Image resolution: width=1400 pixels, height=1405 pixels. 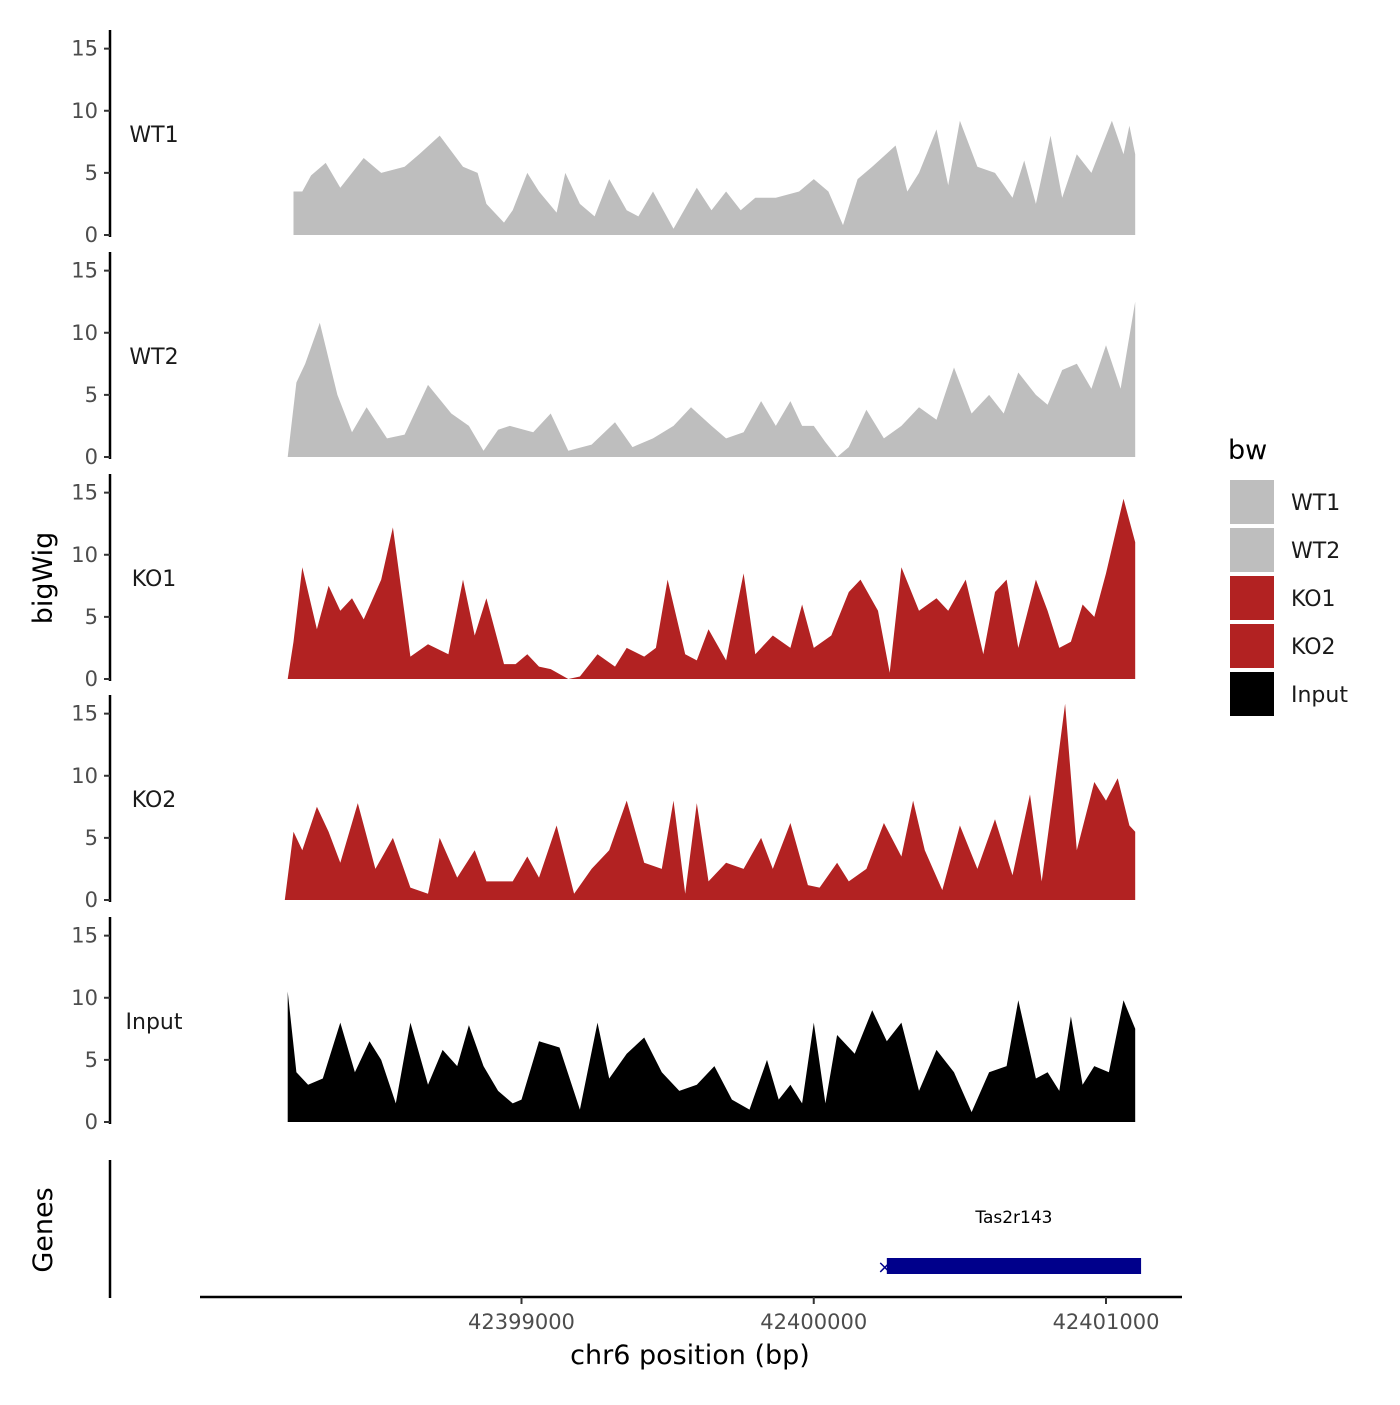 I want to click on strand-marker: ×, so click(x=884, y=1267).